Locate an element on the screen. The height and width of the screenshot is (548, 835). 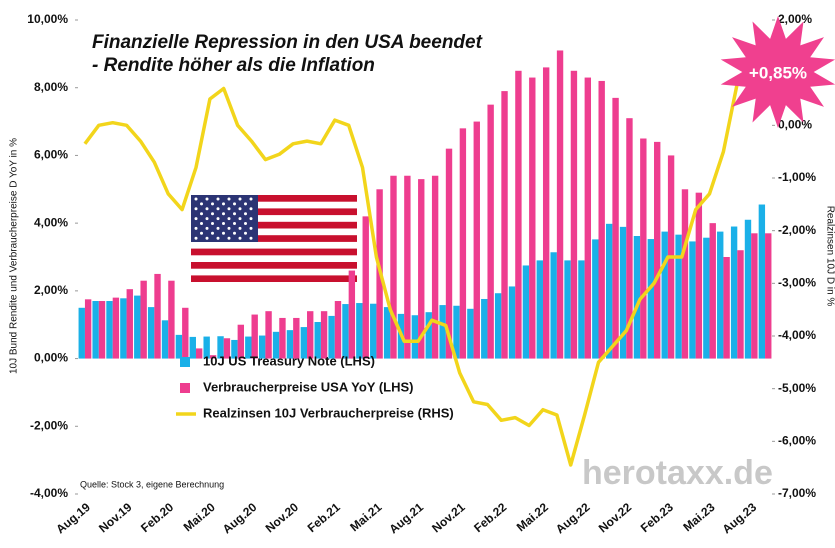
x-tick-label: Aug.20 is located at coordinates (240, 518).